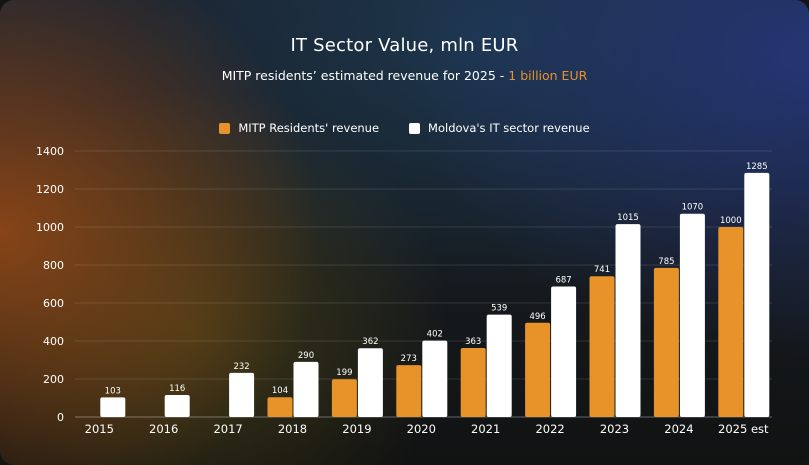  Describe the element at coordinates (241, 367) in the screenshot. I see `data-label-moldova: 232` at that location.